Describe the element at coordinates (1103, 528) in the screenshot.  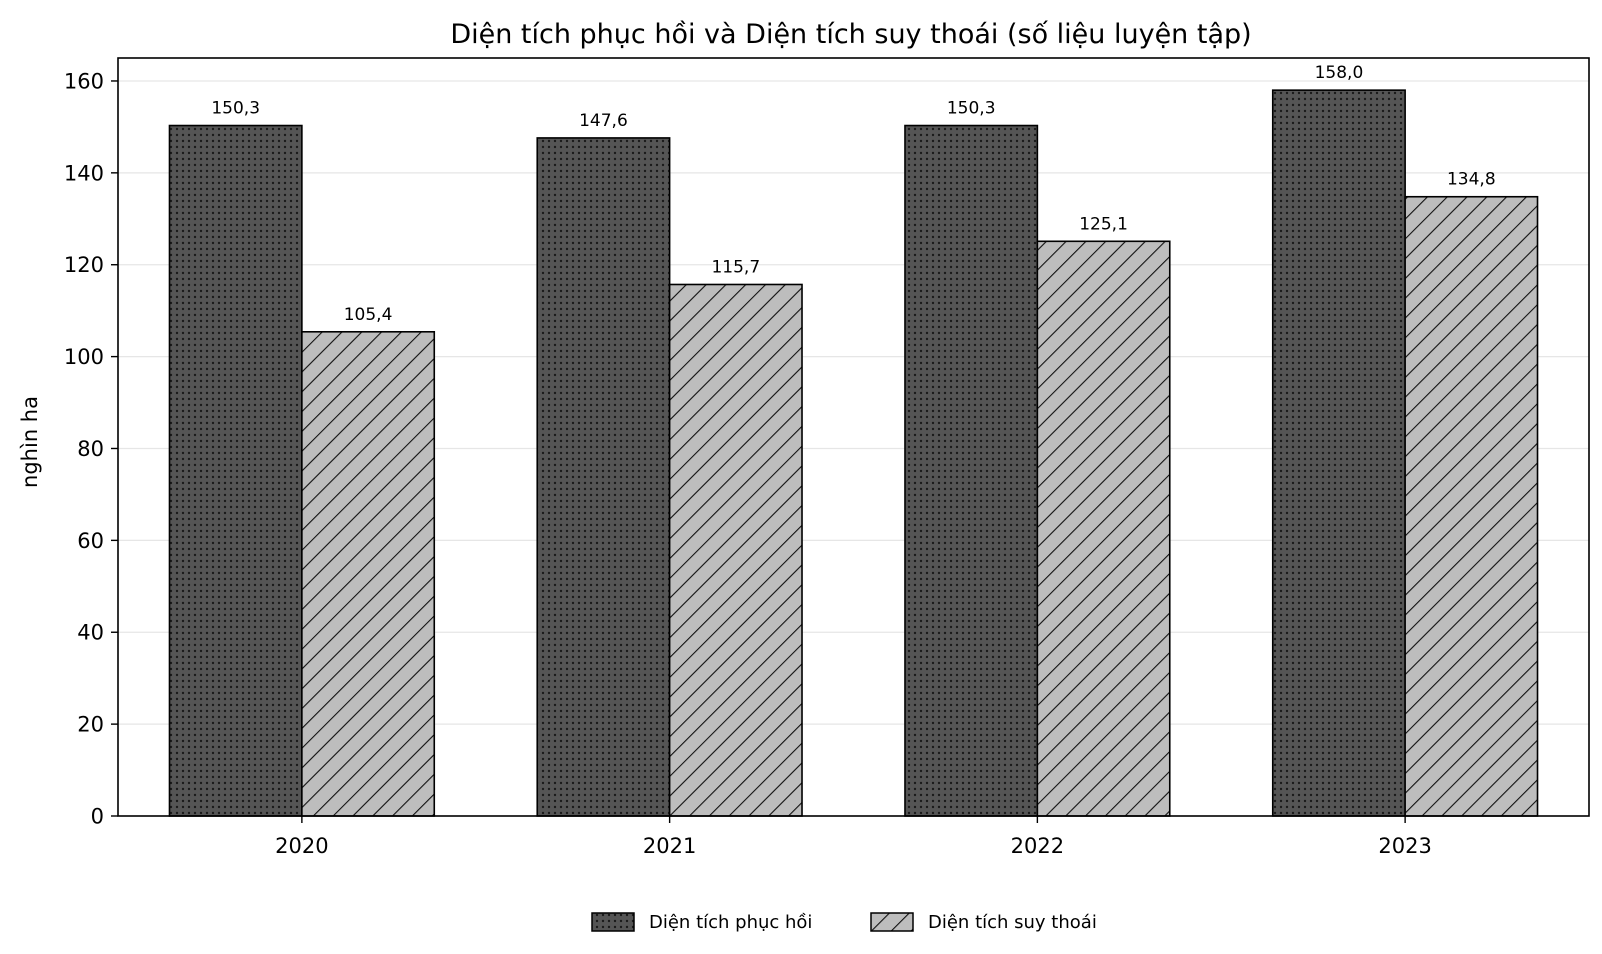
I see `bar-degraded-2022` at that location.